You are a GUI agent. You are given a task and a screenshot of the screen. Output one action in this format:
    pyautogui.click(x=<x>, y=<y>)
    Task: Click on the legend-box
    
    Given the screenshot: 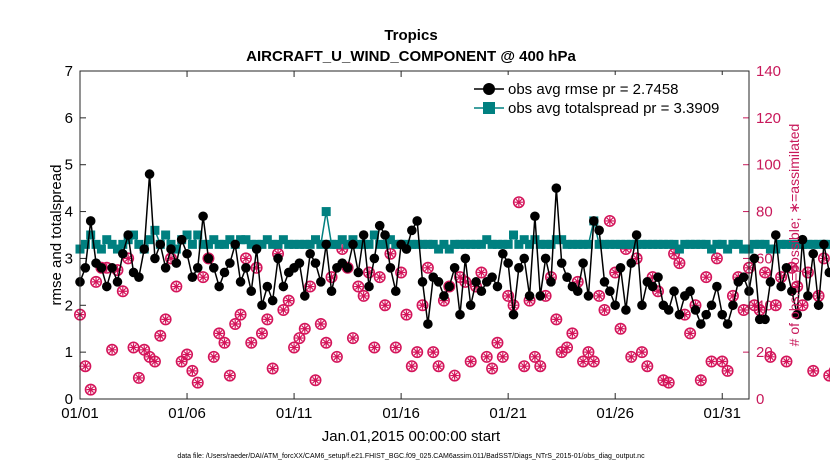 What is the action you would take?
    pyautogui.click(x=606, y=97)
    